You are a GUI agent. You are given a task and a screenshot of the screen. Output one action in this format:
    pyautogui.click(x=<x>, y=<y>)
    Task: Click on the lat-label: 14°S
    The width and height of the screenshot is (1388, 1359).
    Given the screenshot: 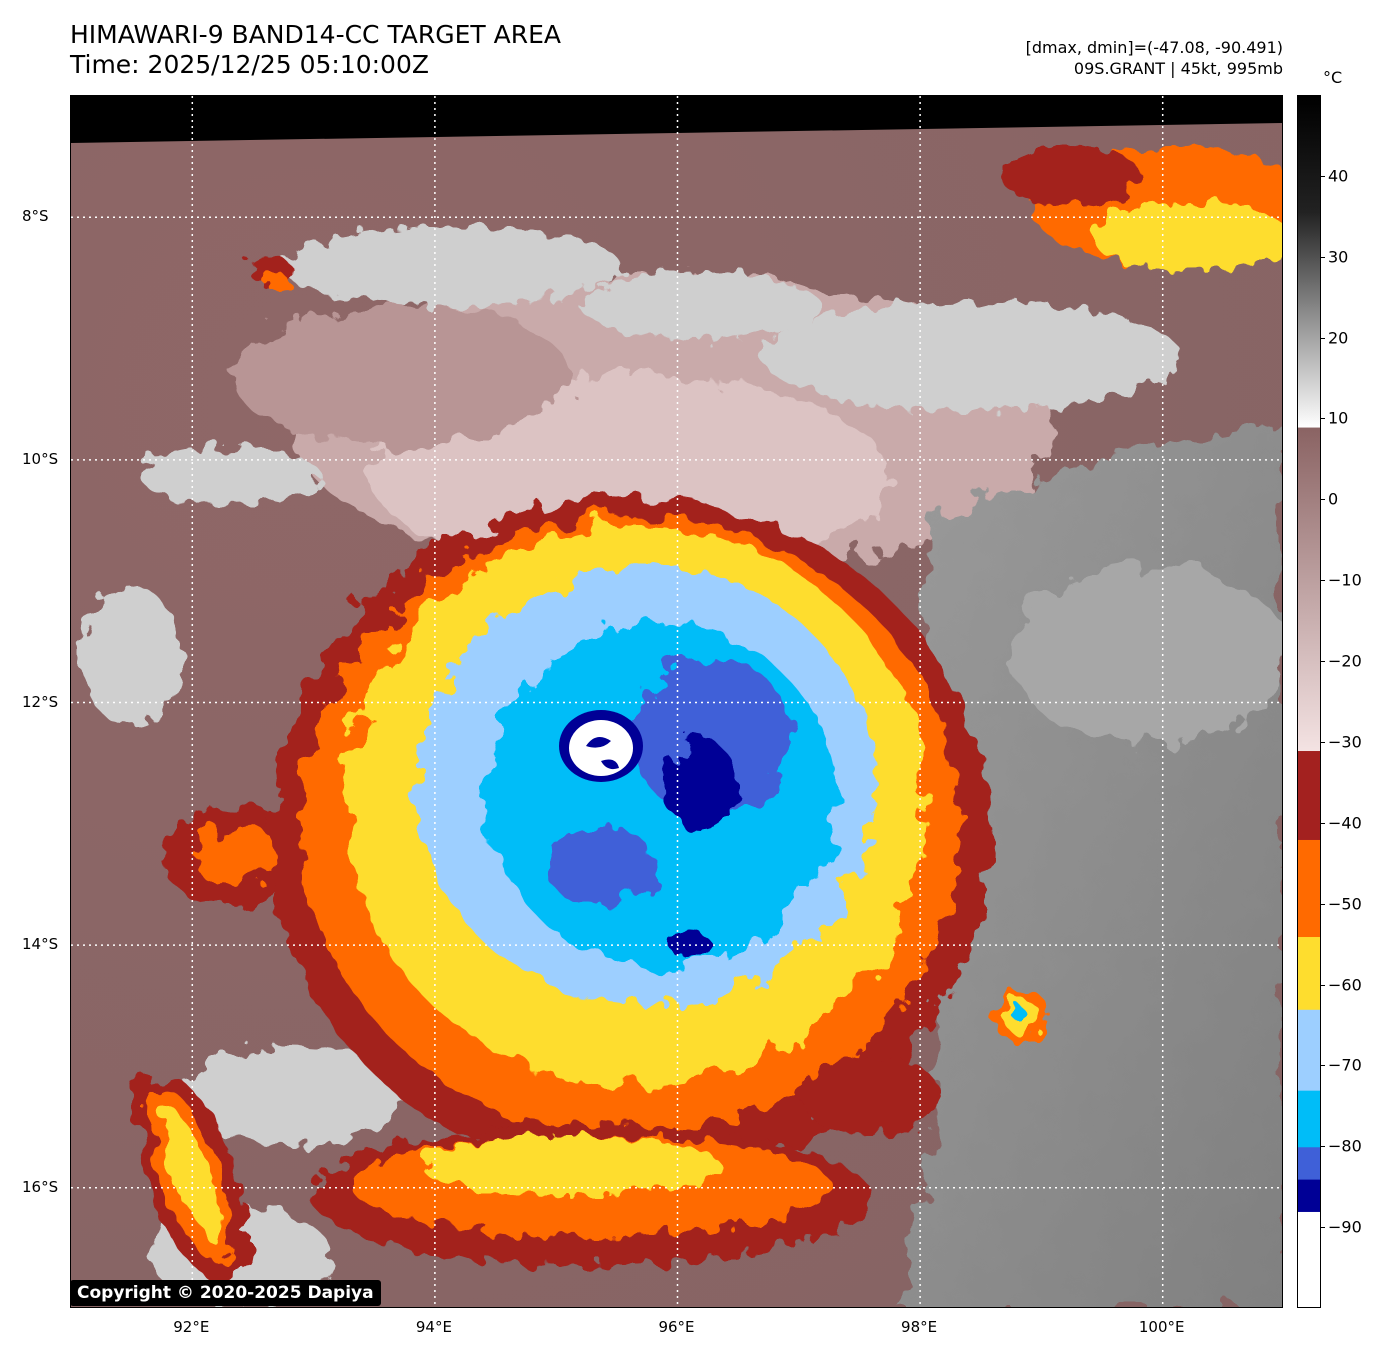 What is the action you would take?
    pyautogui.click(x=40, y=944)
    